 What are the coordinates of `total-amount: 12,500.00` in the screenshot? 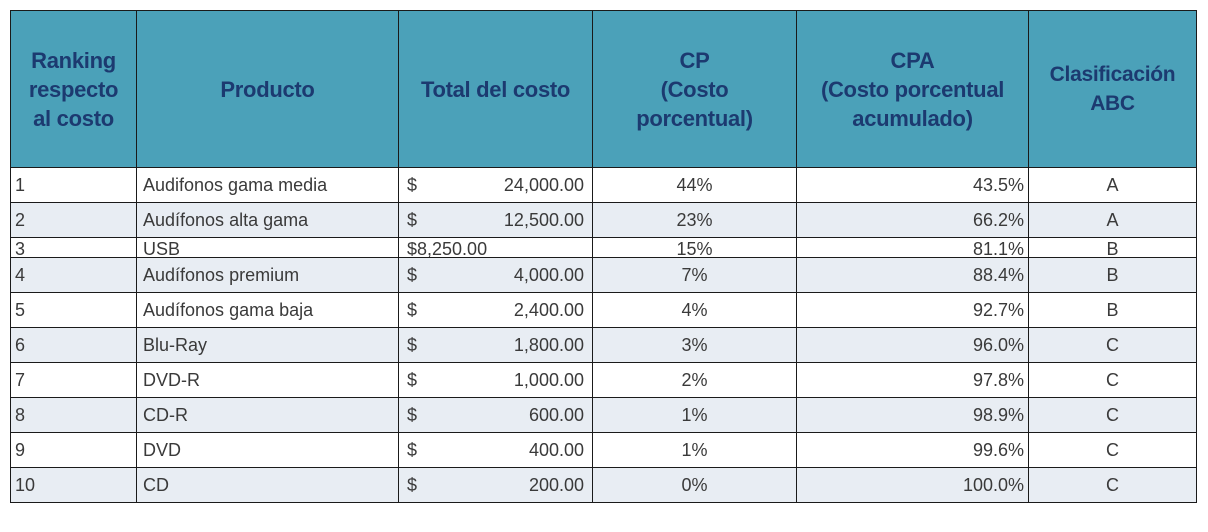 It's located at (543, 219).